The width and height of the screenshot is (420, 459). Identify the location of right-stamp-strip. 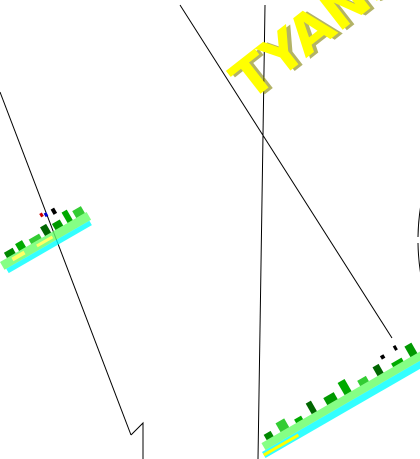
(340, 400).